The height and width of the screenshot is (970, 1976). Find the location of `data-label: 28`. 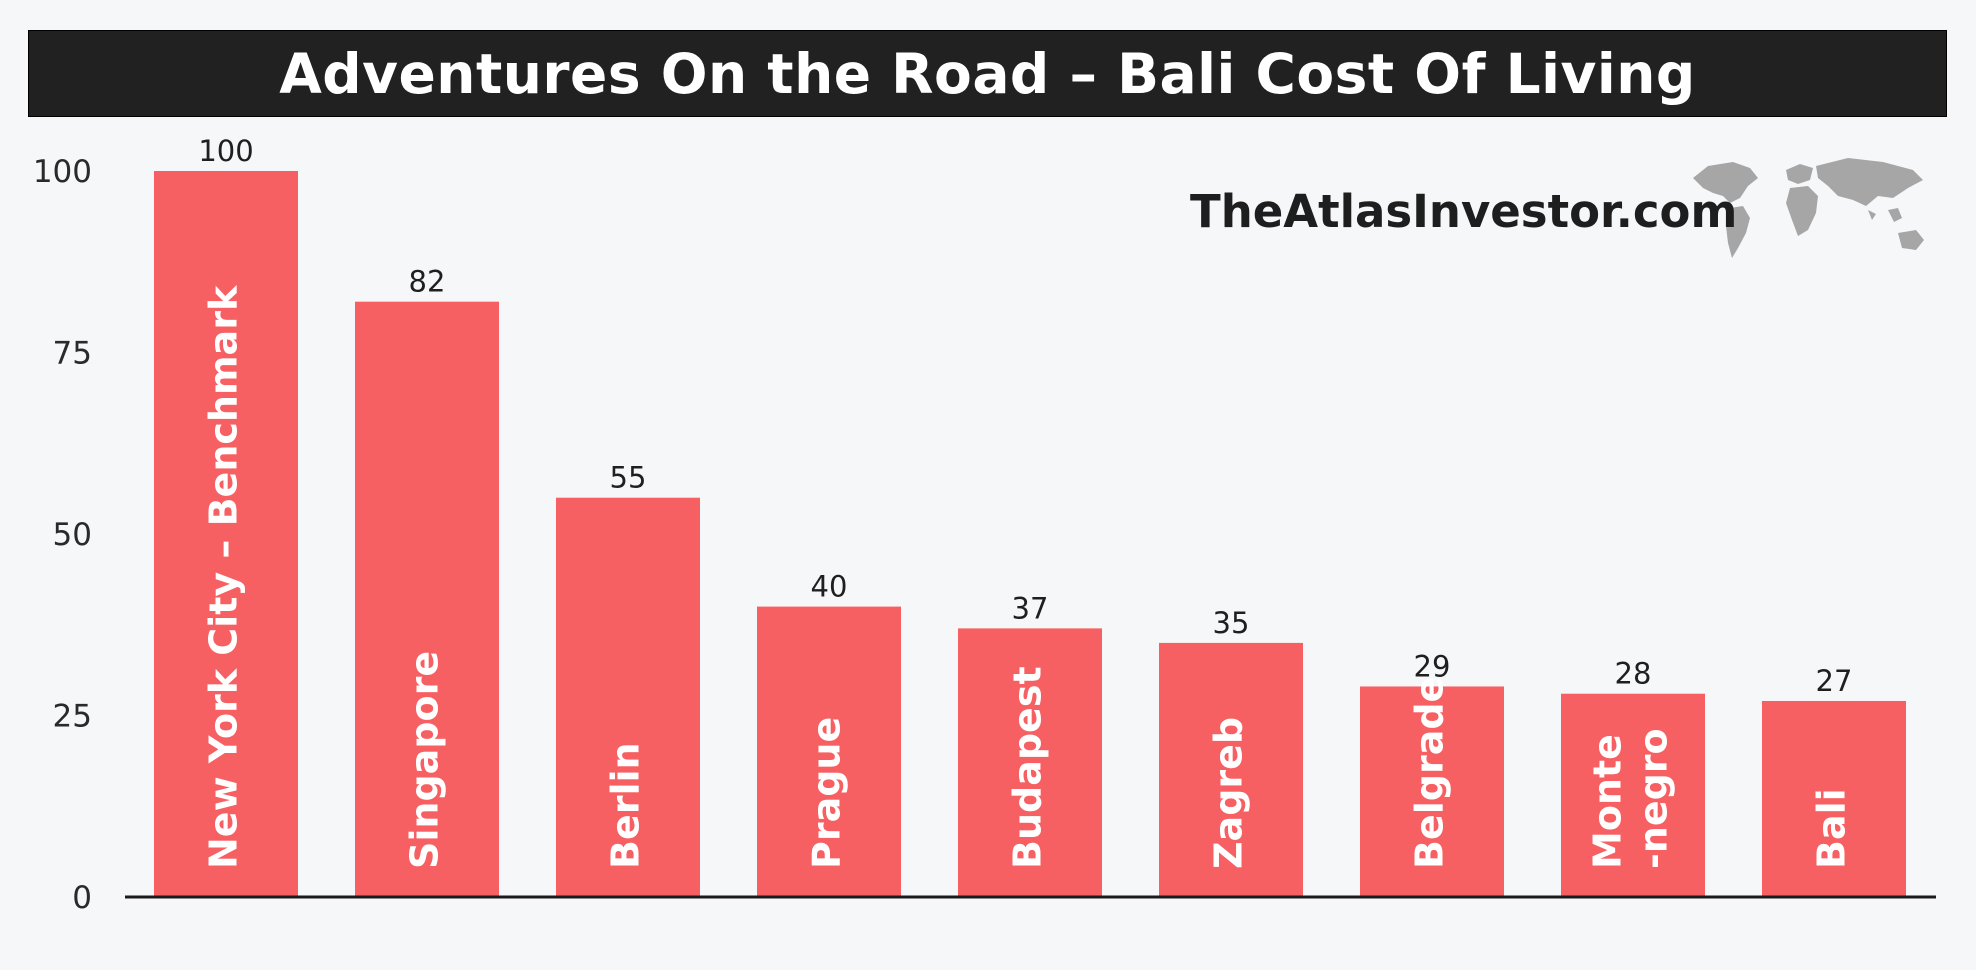

data-label: 28 is located at coordinates (1633, 674).